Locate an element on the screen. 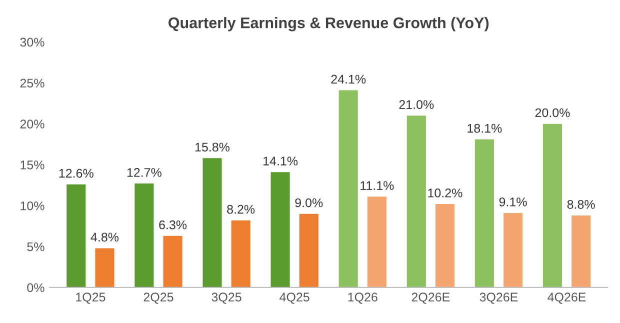 The width and height of the screenshot is (620, 323). data-label: 8.8% is located at coordinates (581, 204).